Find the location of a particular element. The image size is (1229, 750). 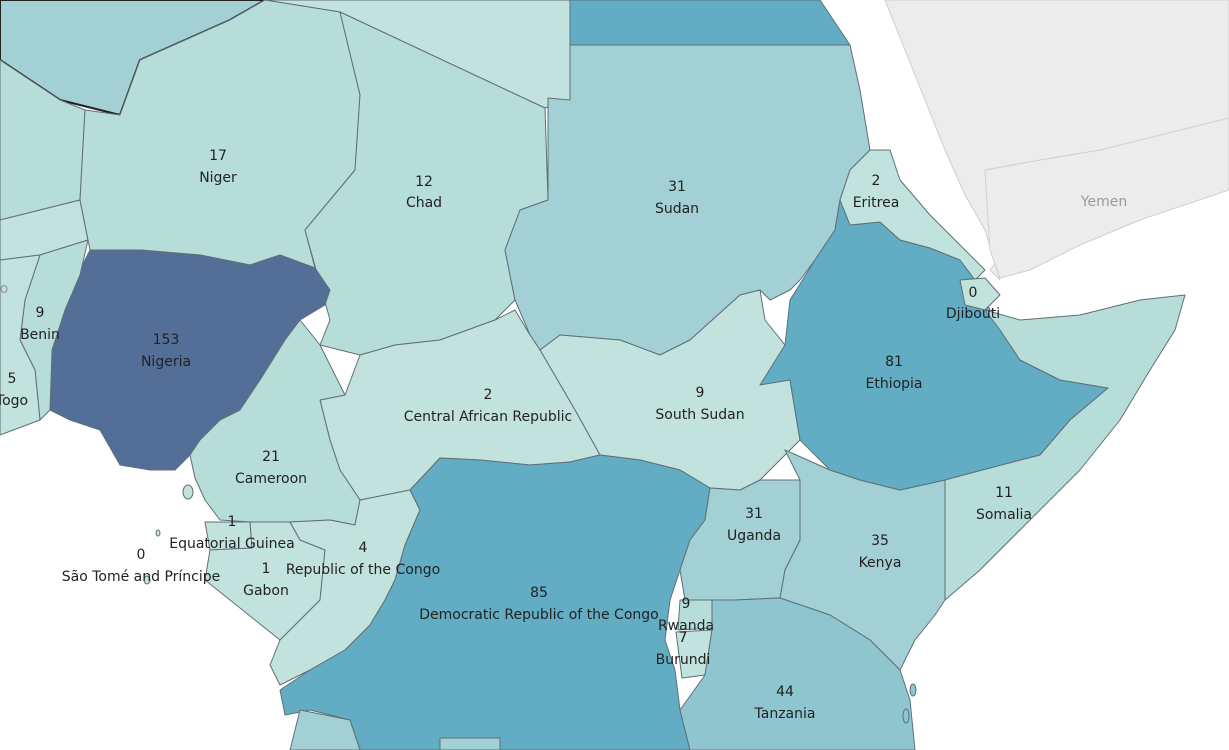

value-label-cameroon: 21 is located at coordinates (271, 457).